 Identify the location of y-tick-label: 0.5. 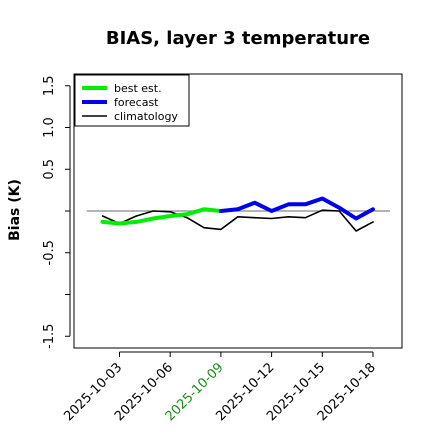
(49, 169).